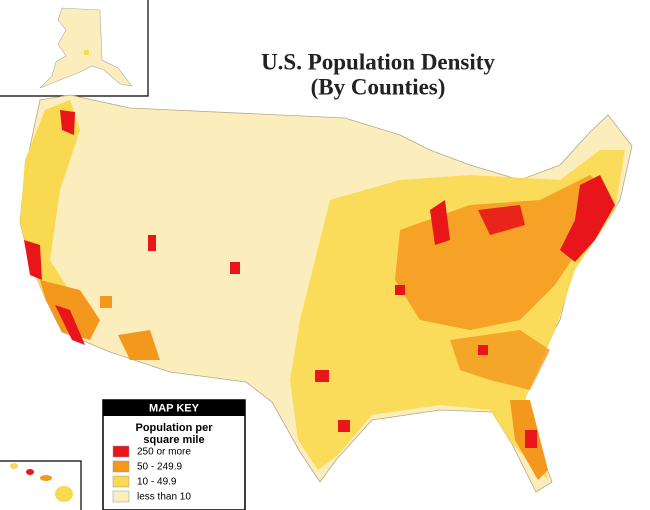 The width and height of the screenshot is (650, 510). I want to click on key-heading: square mile, so click(173, 440).